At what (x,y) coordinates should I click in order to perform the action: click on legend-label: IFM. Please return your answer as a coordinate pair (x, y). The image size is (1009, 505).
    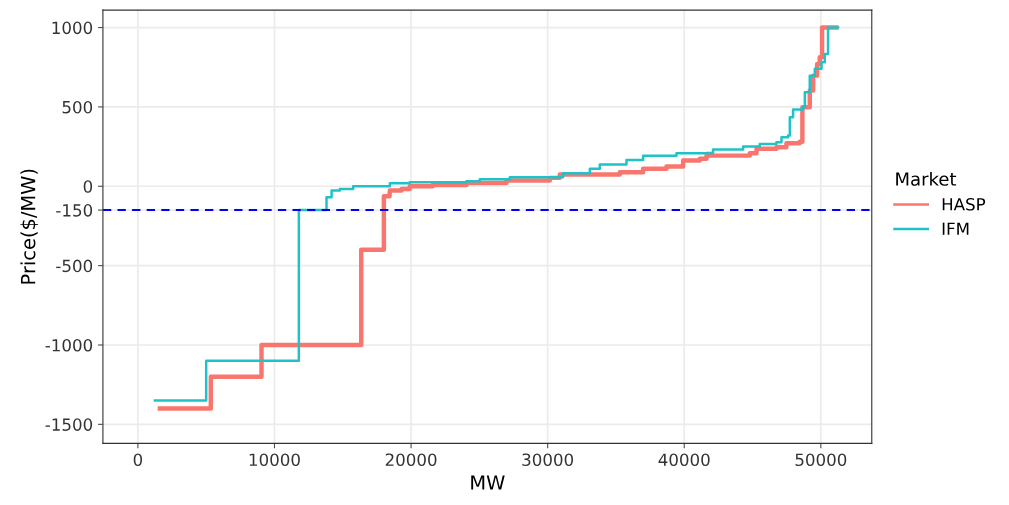
    Looking at the image, I should click on (955, 228).